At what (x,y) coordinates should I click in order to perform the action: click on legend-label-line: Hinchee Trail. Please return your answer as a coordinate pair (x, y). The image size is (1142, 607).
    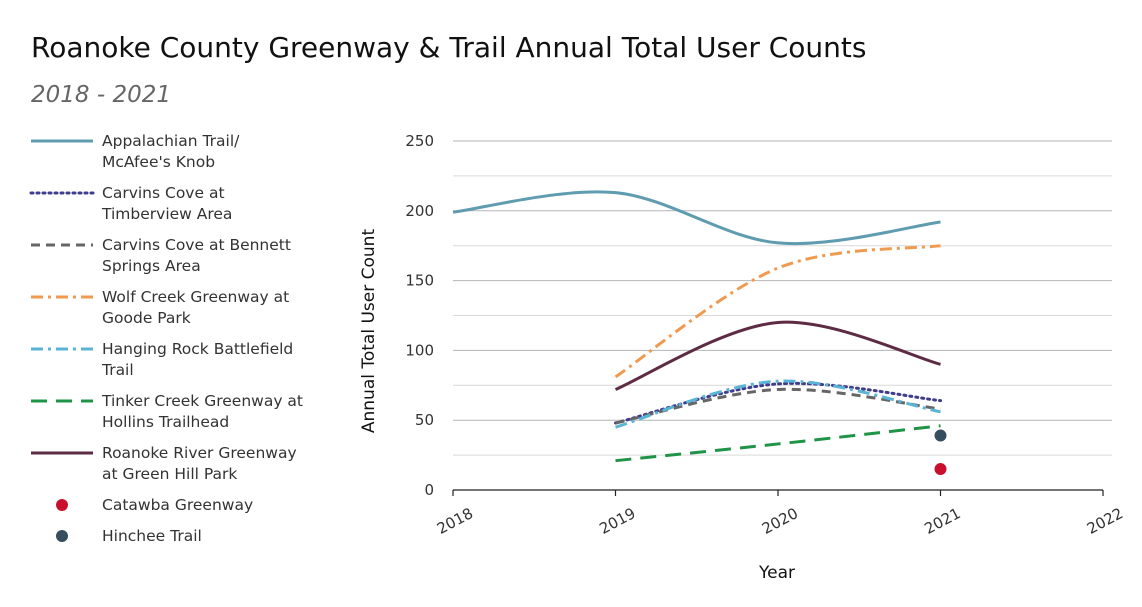
    Looking at the image, I should click on (152, 536).